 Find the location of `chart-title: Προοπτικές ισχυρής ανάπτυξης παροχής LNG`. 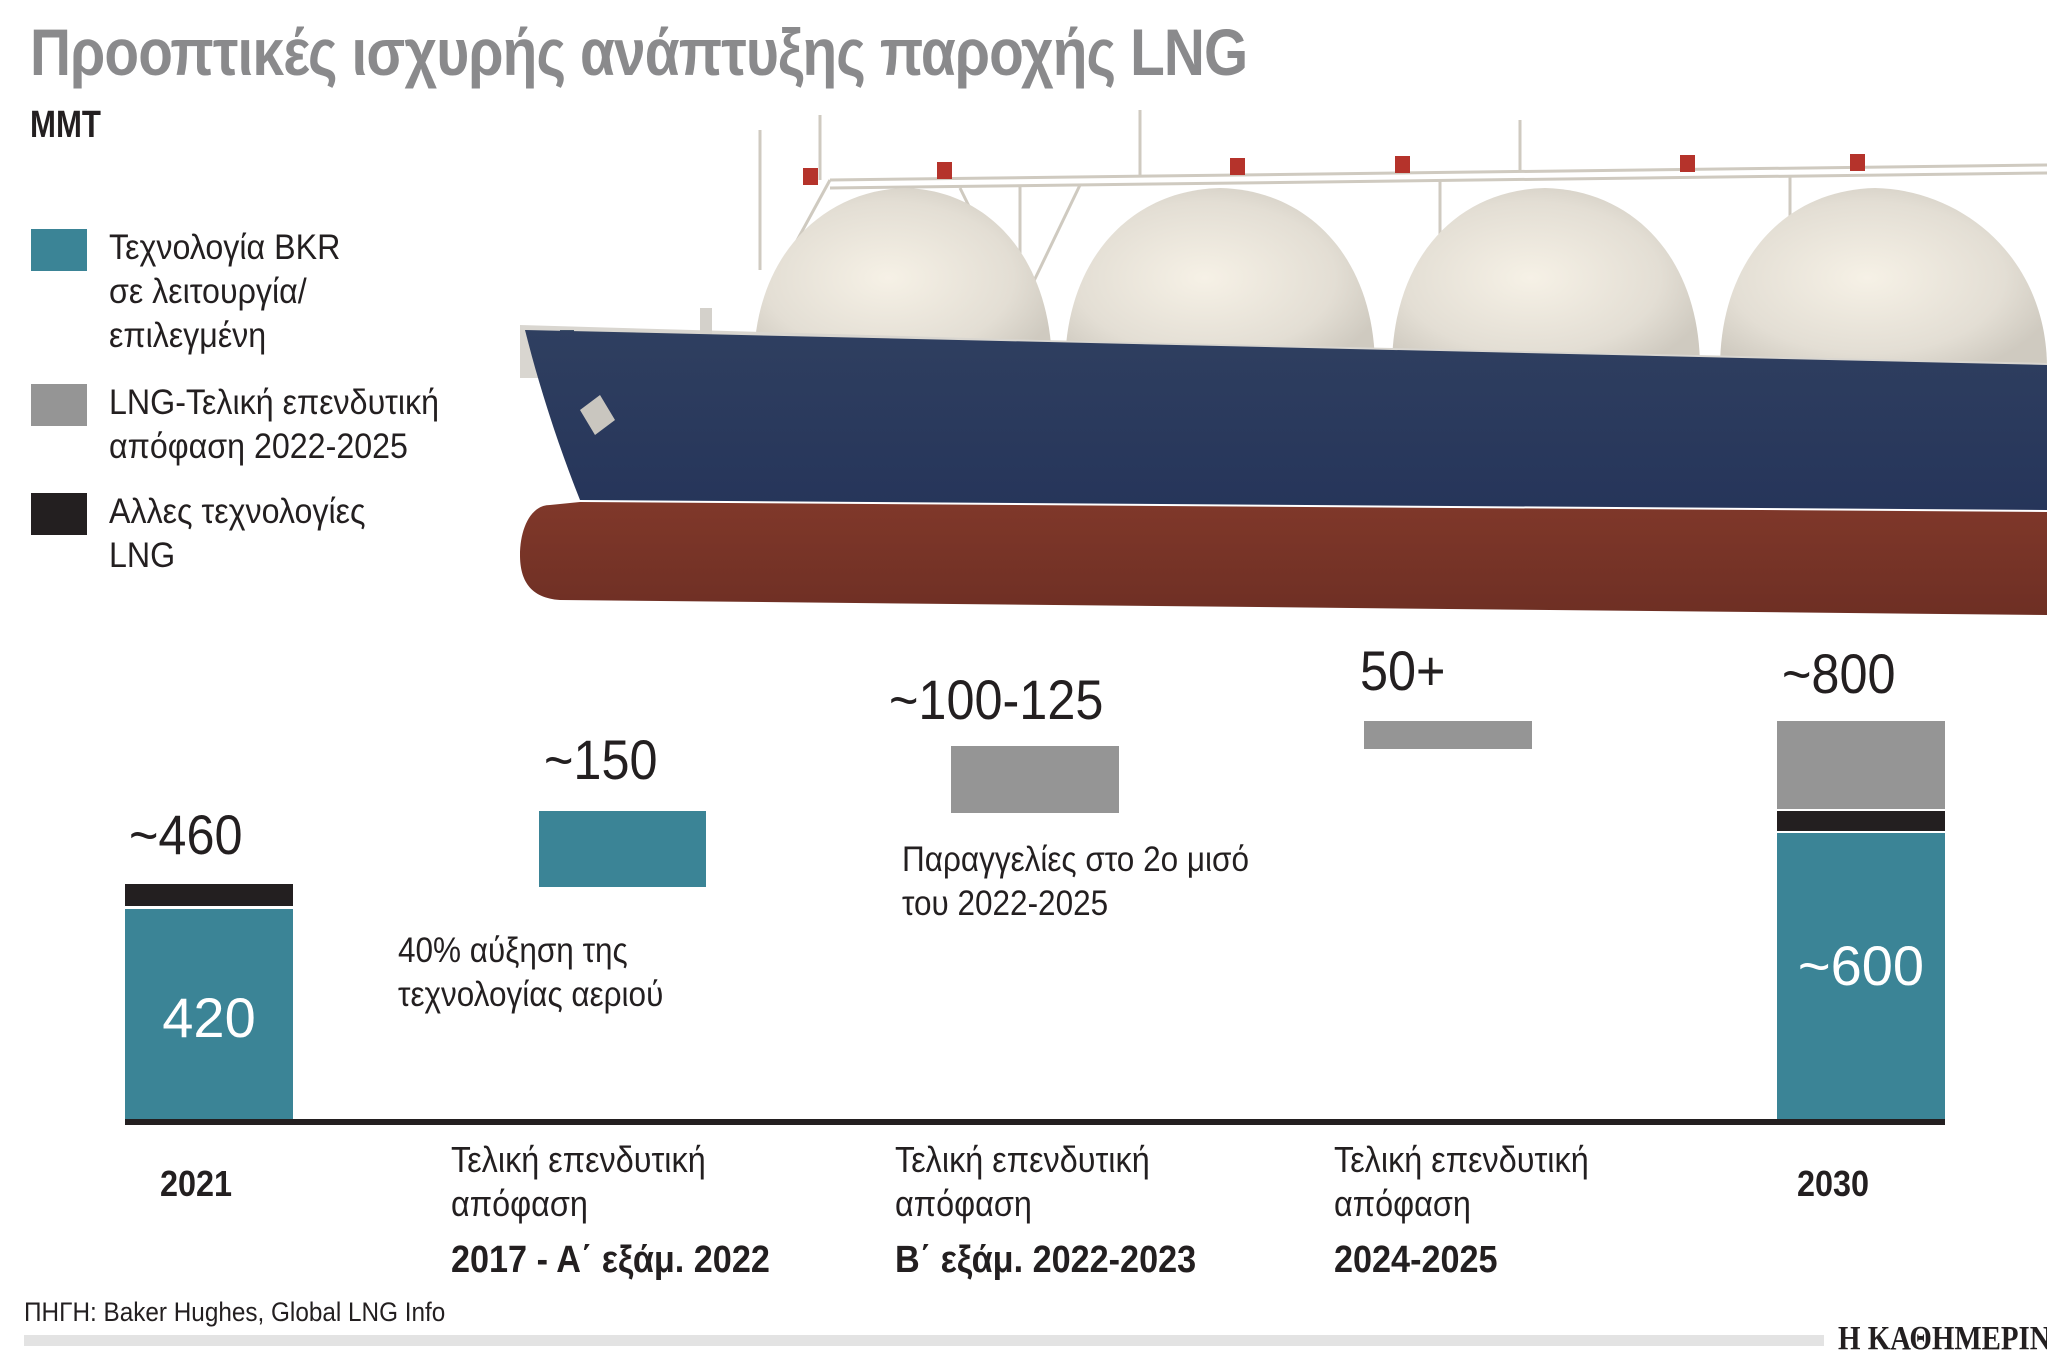

chart-title: Προοπτικές ισχυρής ανάπτυξης παροχής LNG is located at coordinates (639, 52).